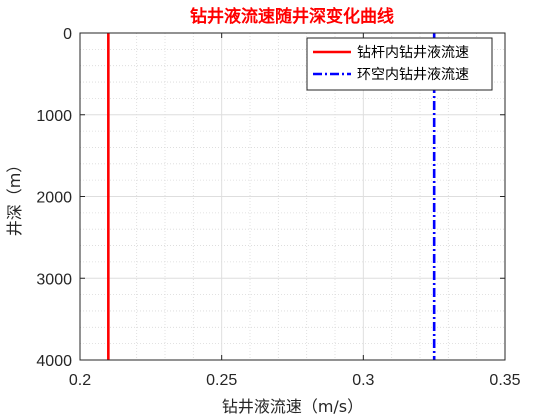  I want to click on legend-box, so click(399, 64).